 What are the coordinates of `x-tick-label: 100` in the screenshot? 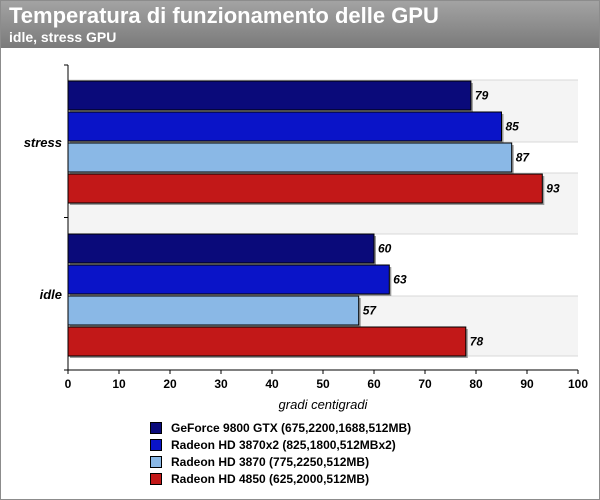 It's located at (578, 384).